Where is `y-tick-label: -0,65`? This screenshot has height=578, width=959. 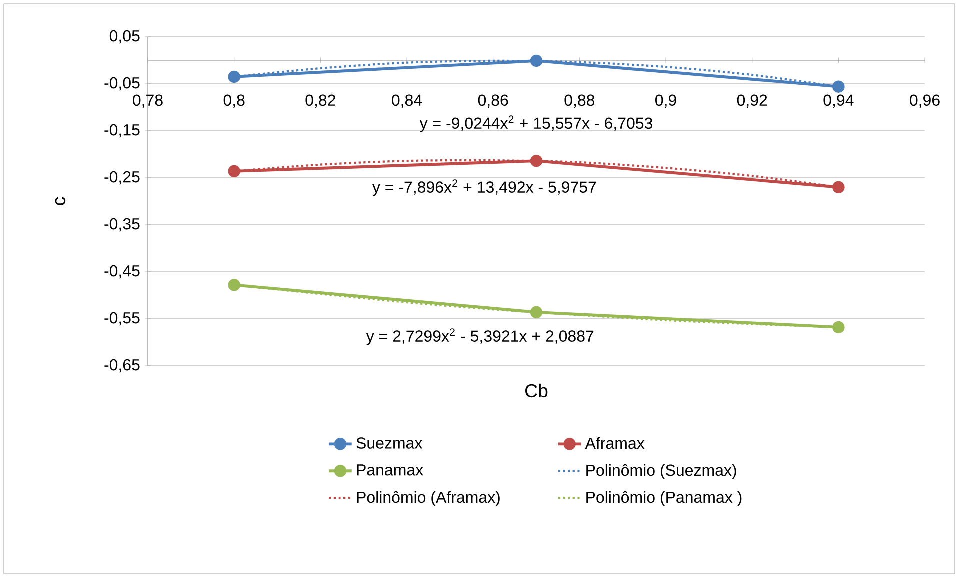
y-tick-label: -0,65 is located at coordinates (122, 366).